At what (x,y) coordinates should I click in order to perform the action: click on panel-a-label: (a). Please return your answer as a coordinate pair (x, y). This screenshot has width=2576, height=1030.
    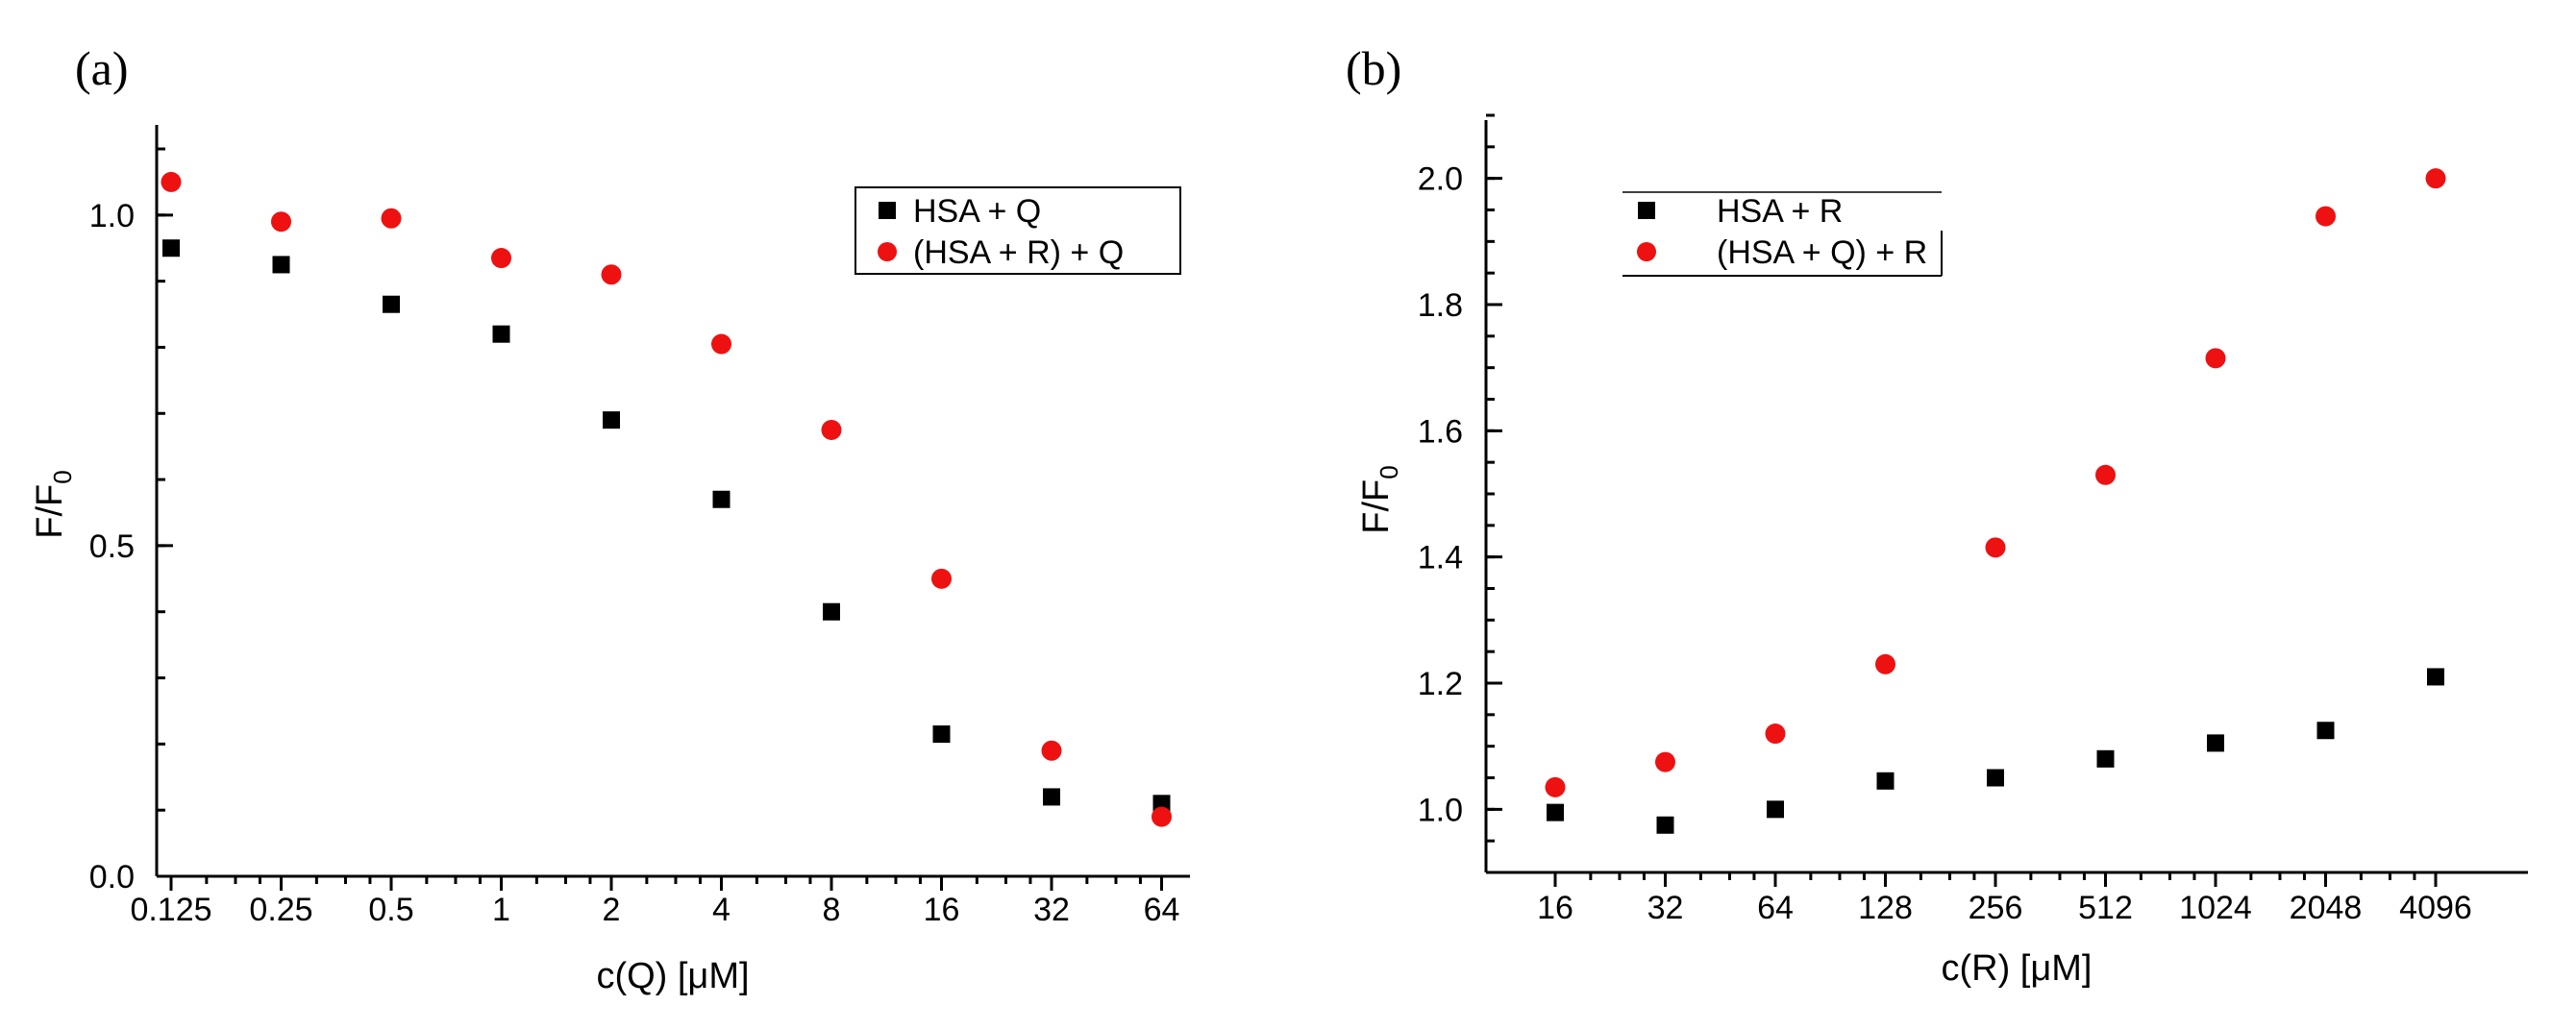
    Looking at the image, I should click on (102, 68).